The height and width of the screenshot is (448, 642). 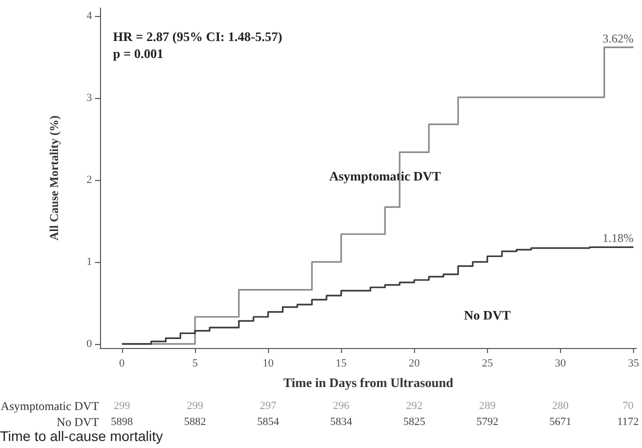 What do you see at coordinates (414, 406) in the screenshot?
I see `text: 292` at bounding box center [414, 406].